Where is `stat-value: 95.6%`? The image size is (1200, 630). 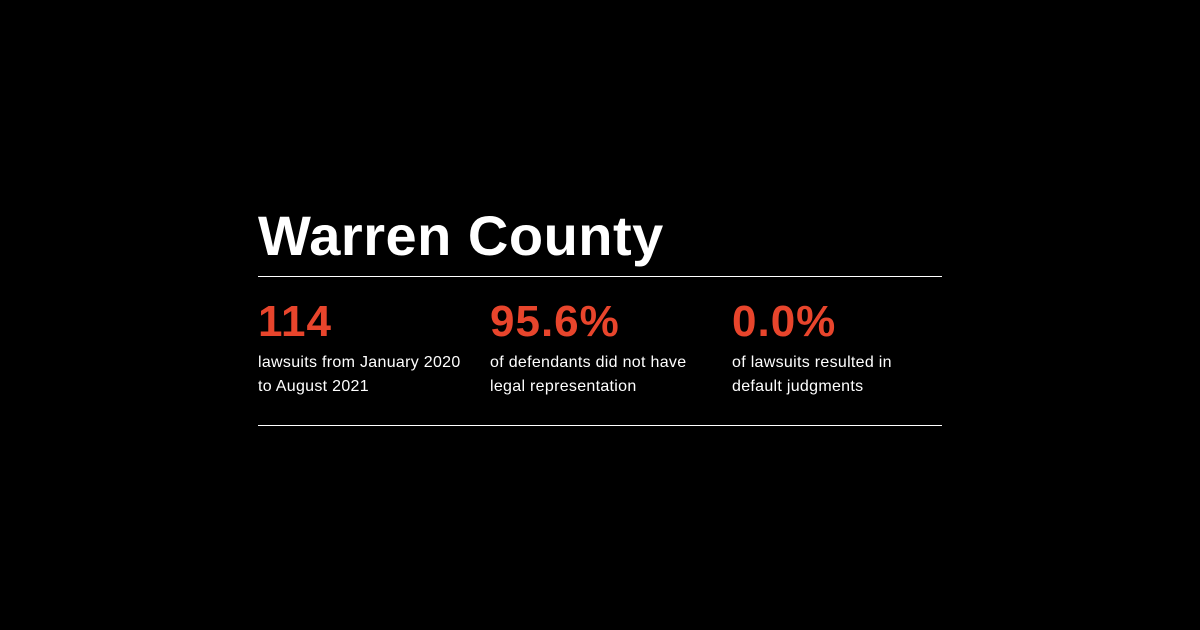
stat-value: 95.6% is located at coordinates (555, 321).